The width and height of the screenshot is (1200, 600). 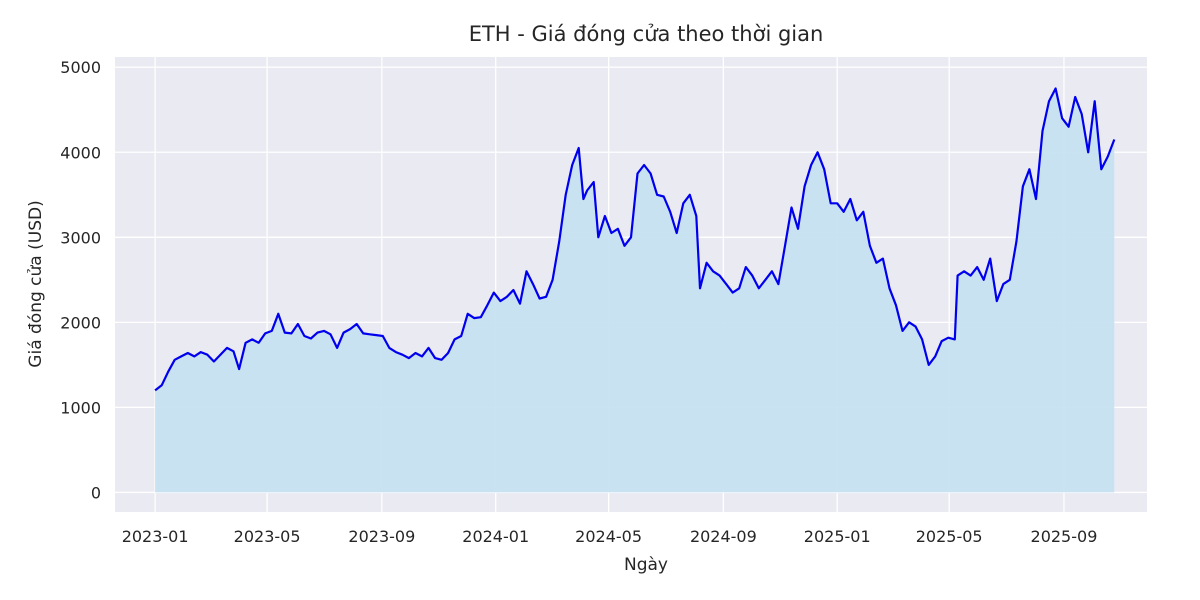 I want to click on x-tick-label: 2024-01, so click(x=495, y=536).